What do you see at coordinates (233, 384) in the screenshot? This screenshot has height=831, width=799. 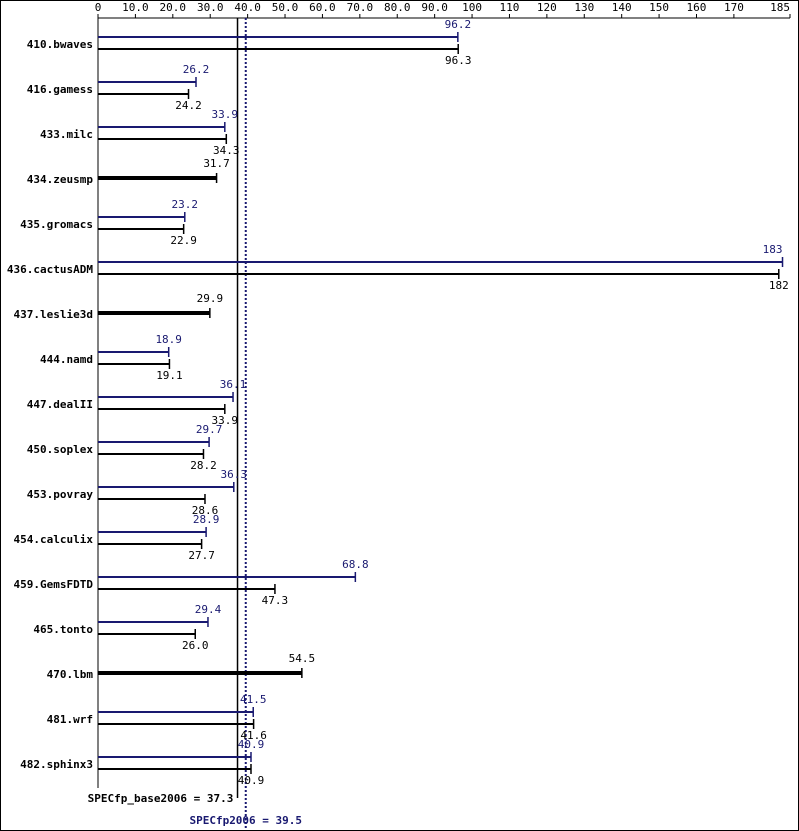 I see `value-label: 36.1` at bounding box center [233, 384].